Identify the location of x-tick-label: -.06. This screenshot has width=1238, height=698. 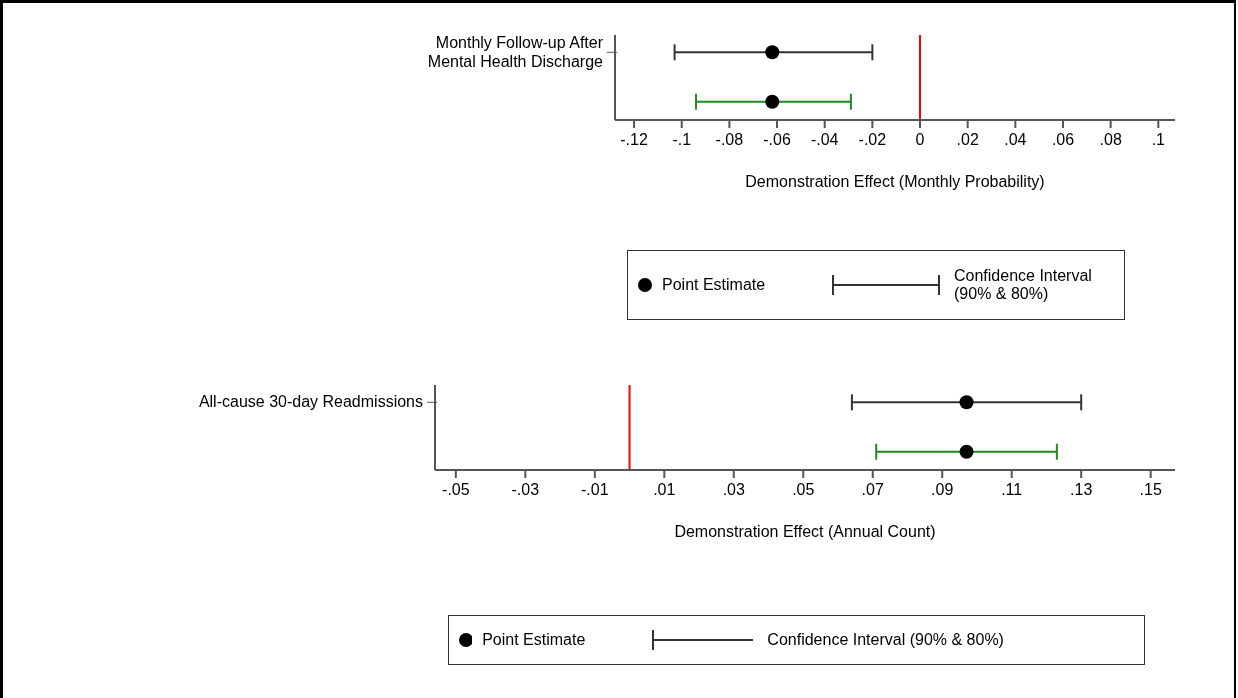
(777, 140).